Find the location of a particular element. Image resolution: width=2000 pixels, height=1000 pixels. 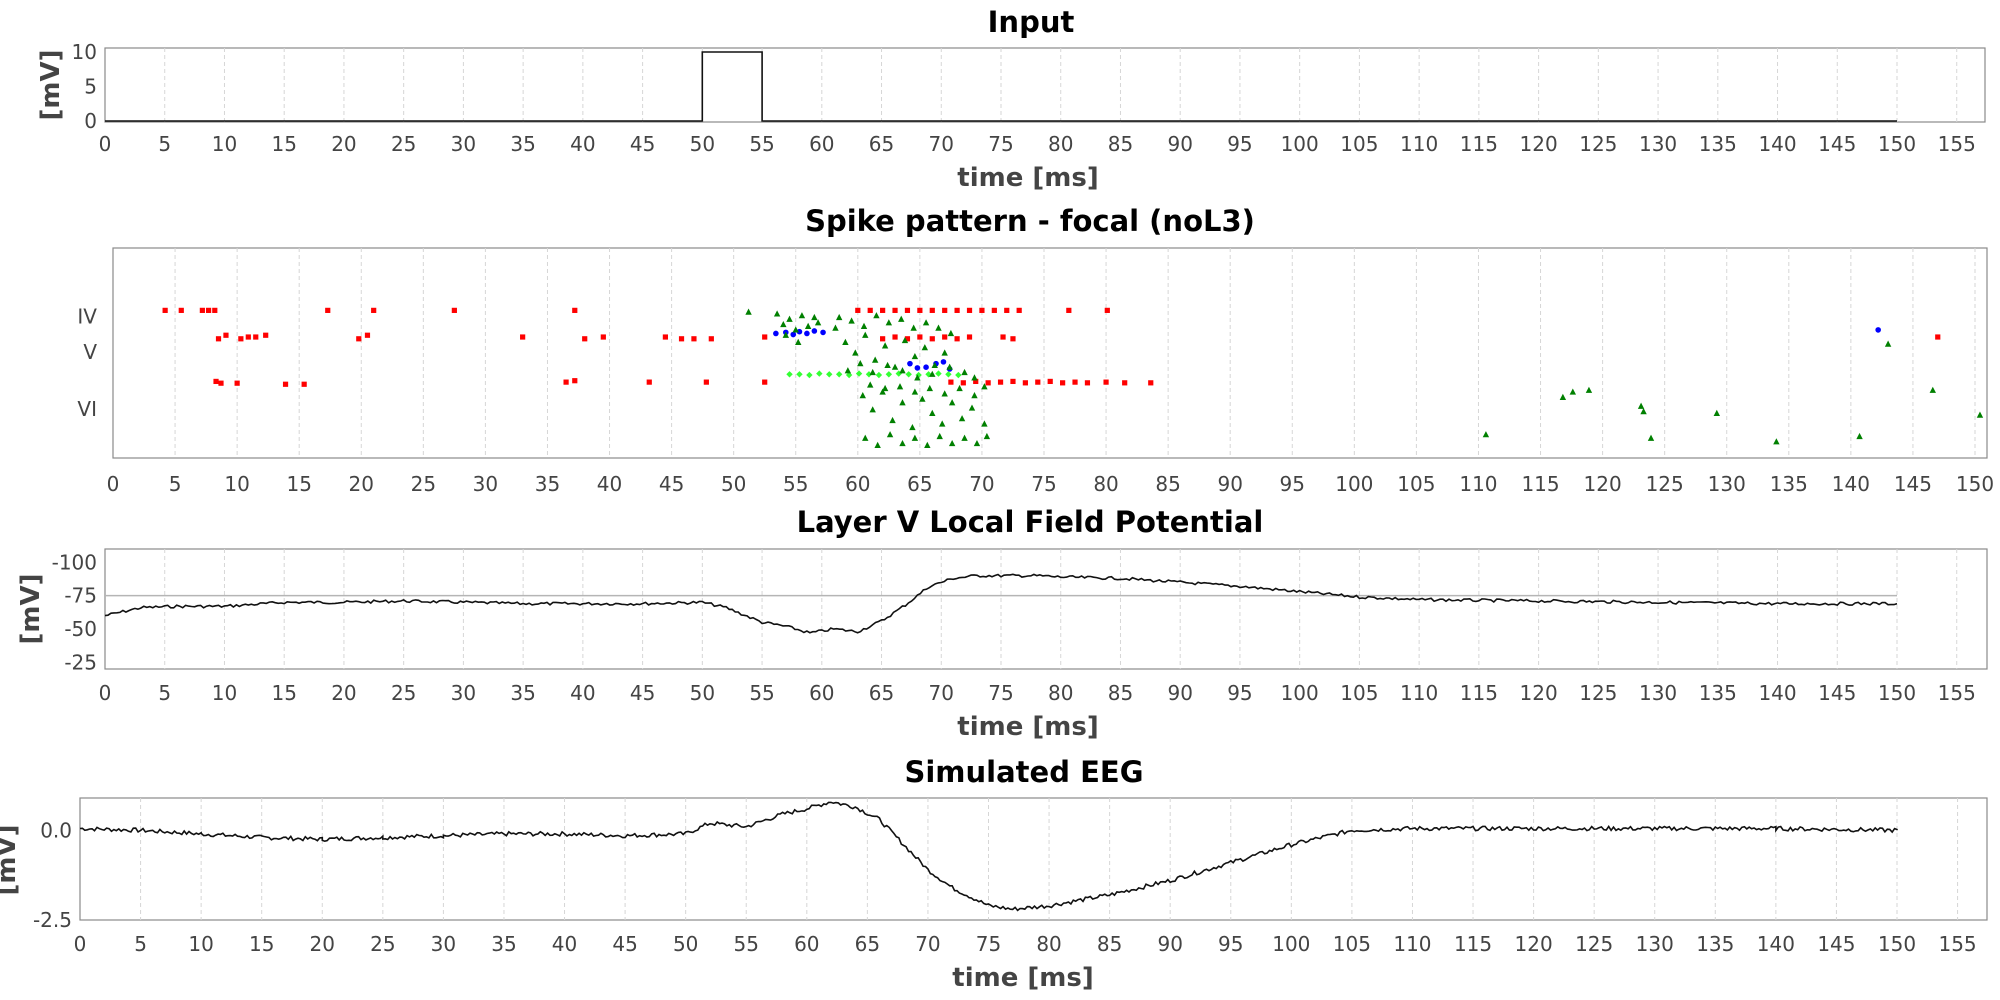

input-x-tick-label: 85 is located at coordinates (1120, 144).